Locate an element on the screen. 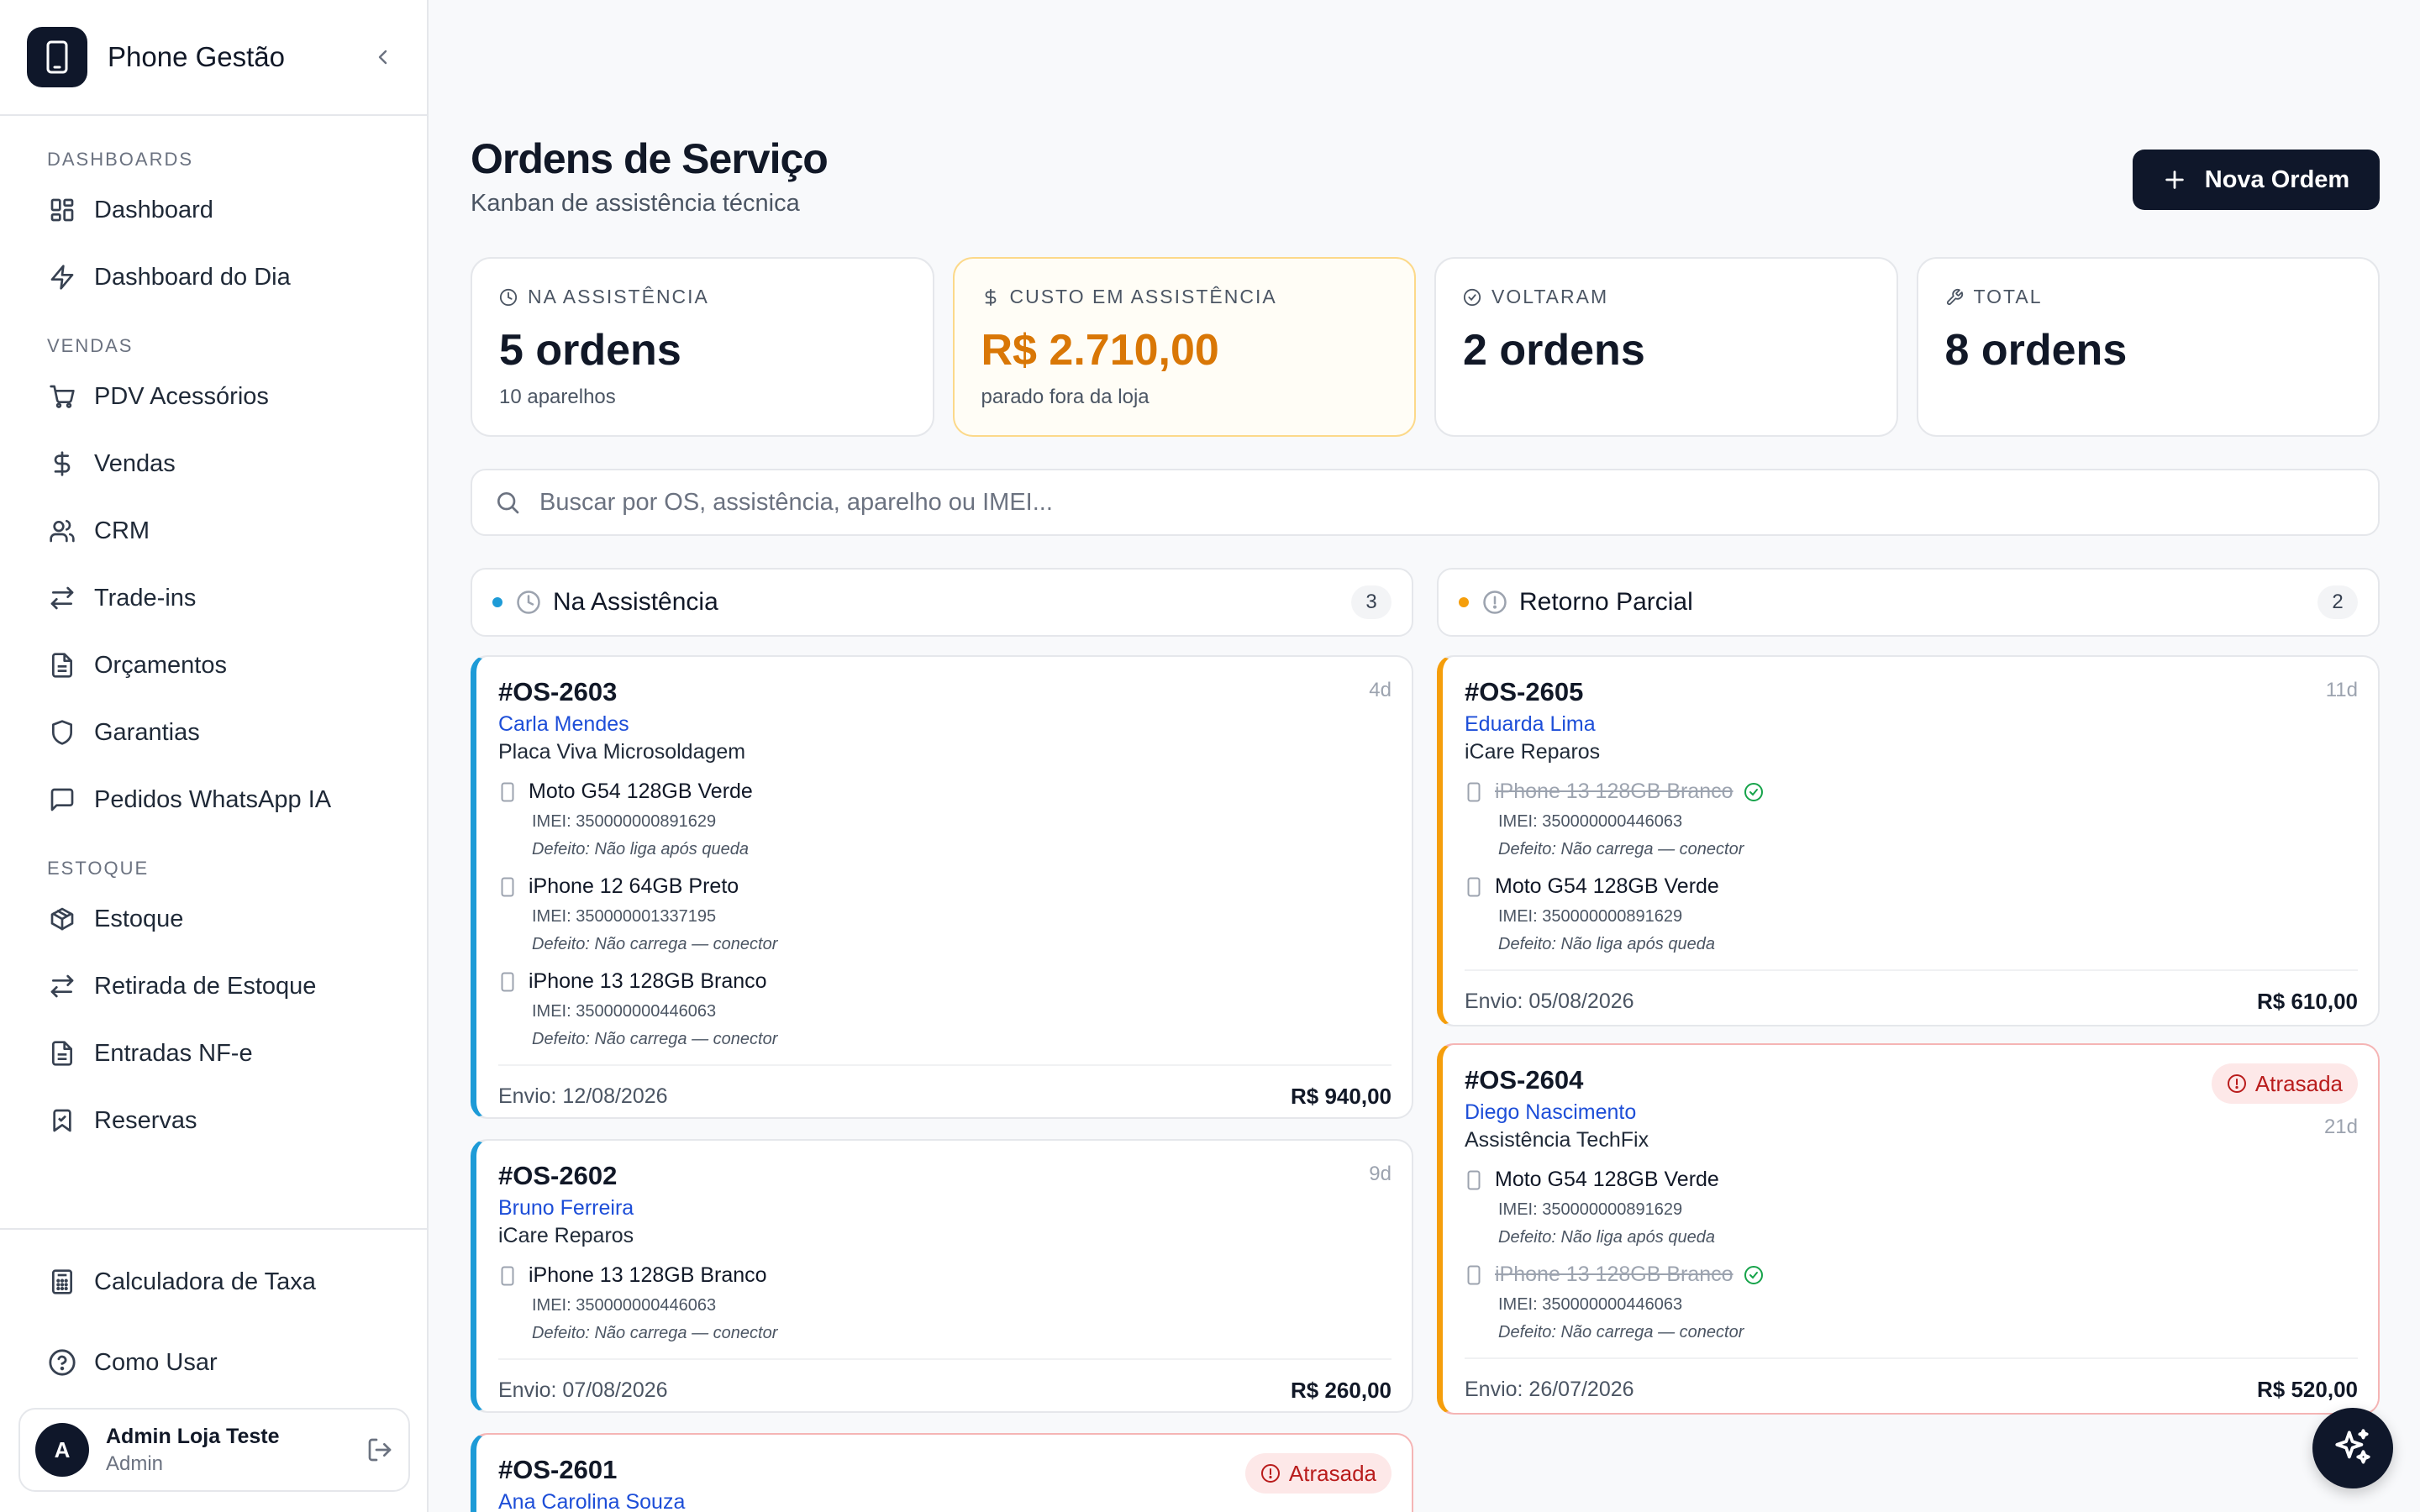  order-cost: R$ 520,00 is located at coordinates (2307, 1389).